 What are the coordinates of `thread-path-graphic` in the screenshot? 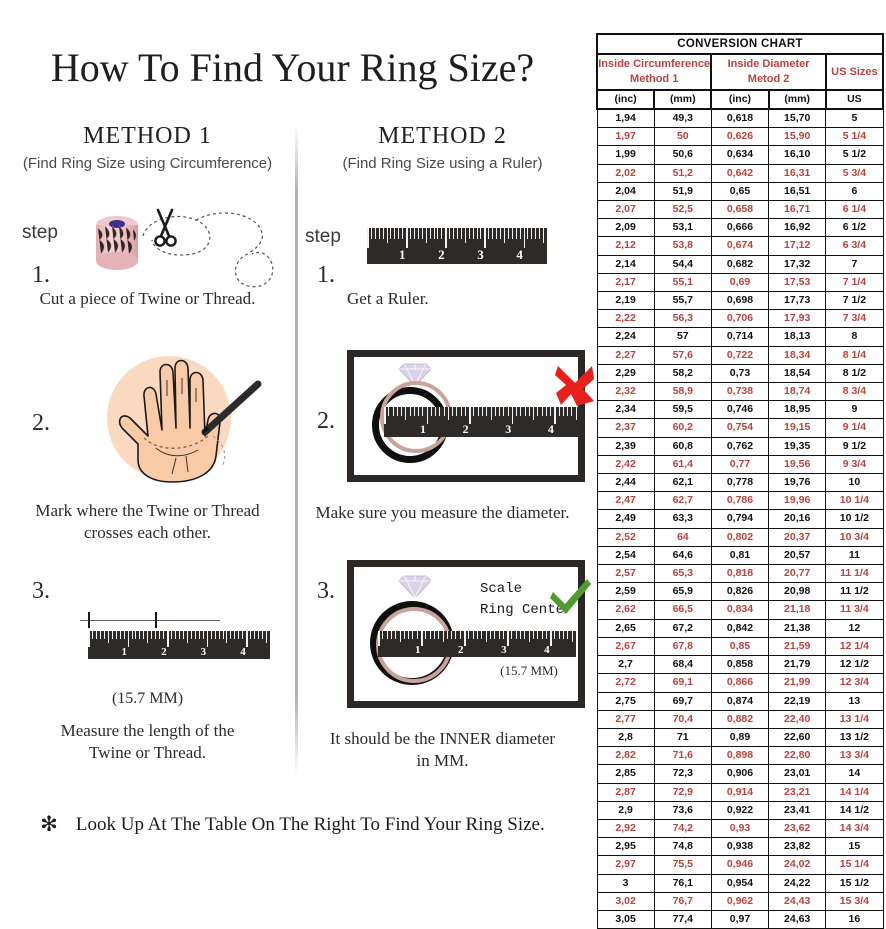 It's located at (215, 252).